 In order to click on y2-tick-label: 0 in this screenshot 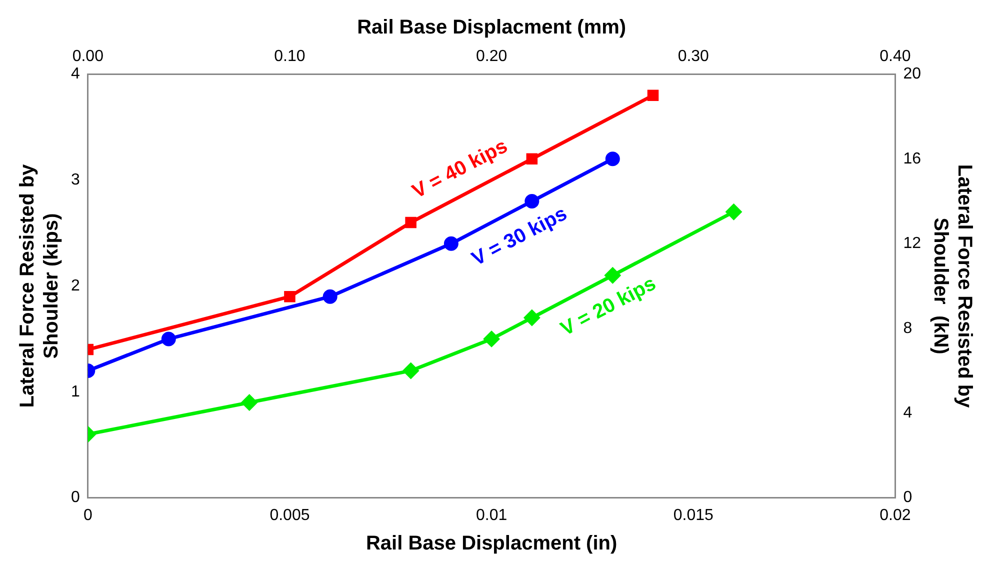, I will do `click(907, 497)`.